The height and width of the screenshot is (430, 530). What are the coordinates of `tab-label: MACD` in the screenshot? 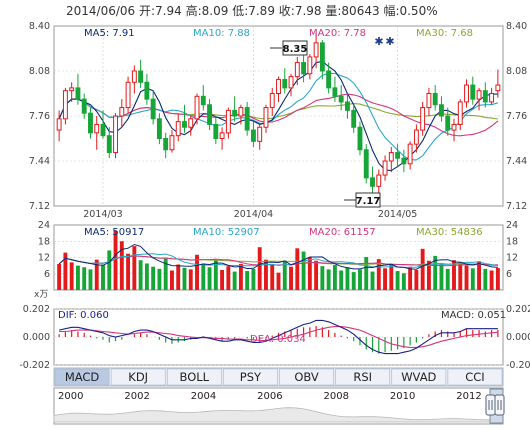 It's located at (82, 377).